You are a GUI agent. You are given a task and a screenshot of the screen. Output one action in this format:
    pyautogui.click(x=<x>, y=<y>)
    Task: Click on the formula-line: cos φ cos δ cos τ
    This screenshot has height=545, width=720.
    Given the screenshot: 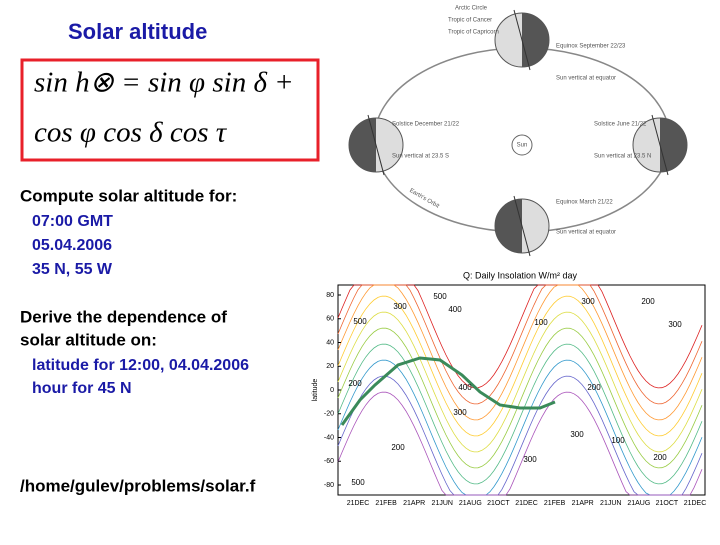 What is the action you would take?
    pyautogui.click(x=131, y=133)
    